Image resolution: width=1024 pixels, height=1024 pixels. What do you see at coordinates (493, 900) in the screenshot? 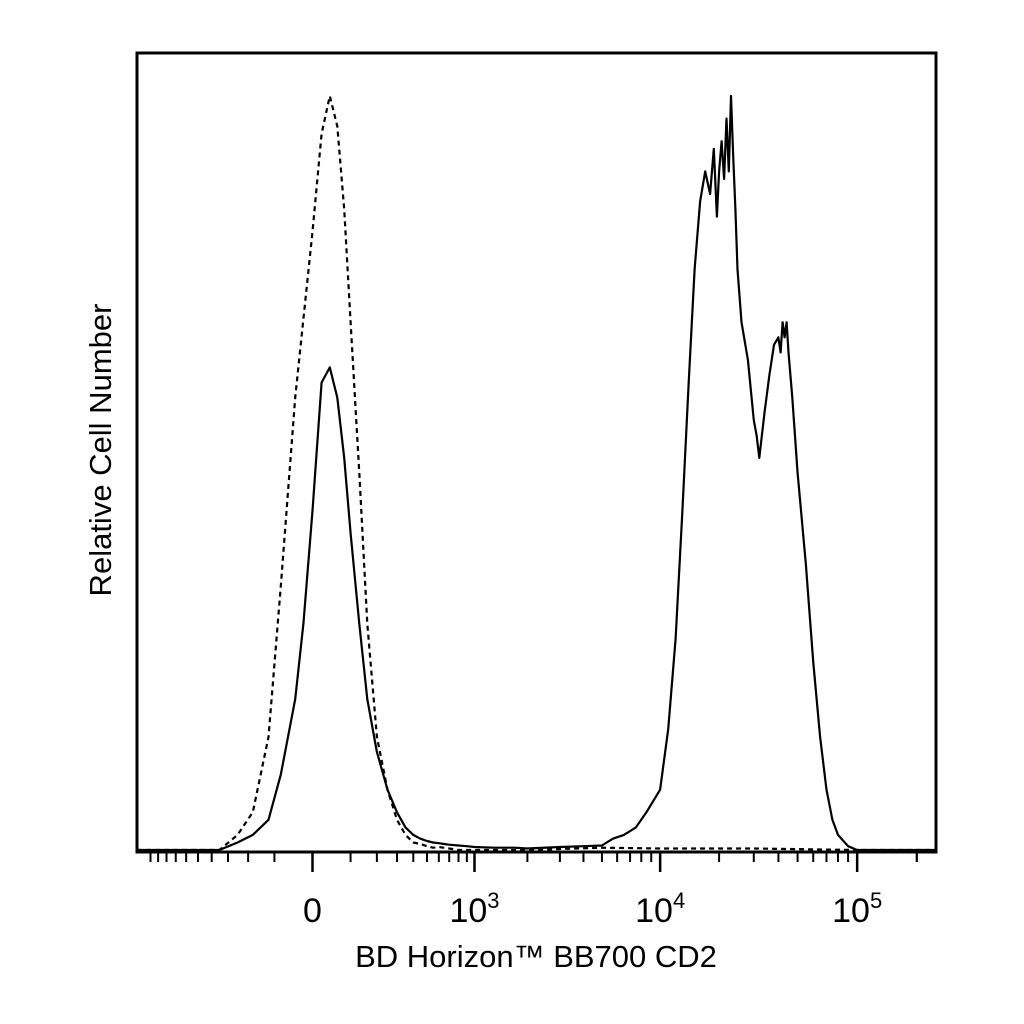
I see `x-tick-label-exponent: 3` at bounding box center [493, 900].